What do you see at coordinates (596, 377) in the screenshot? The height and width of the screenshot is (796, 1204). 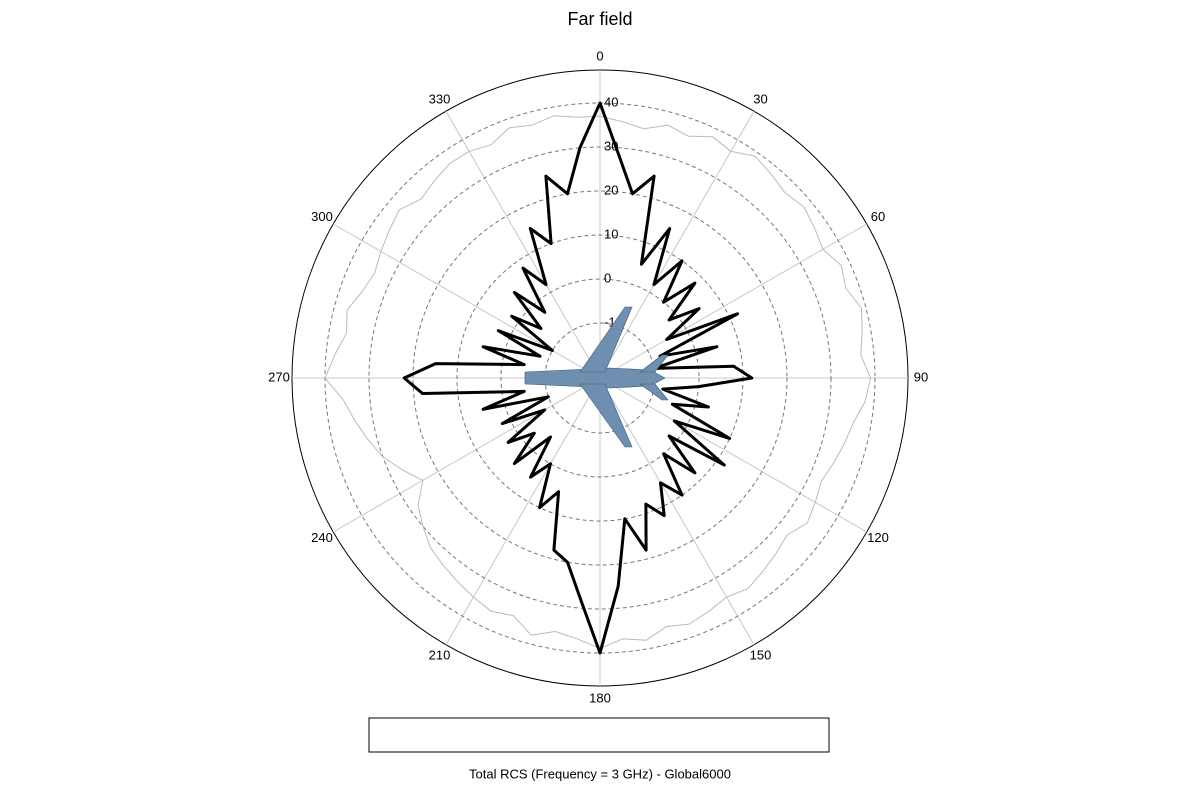 I see `airplane` at bounding box center [596, 377].